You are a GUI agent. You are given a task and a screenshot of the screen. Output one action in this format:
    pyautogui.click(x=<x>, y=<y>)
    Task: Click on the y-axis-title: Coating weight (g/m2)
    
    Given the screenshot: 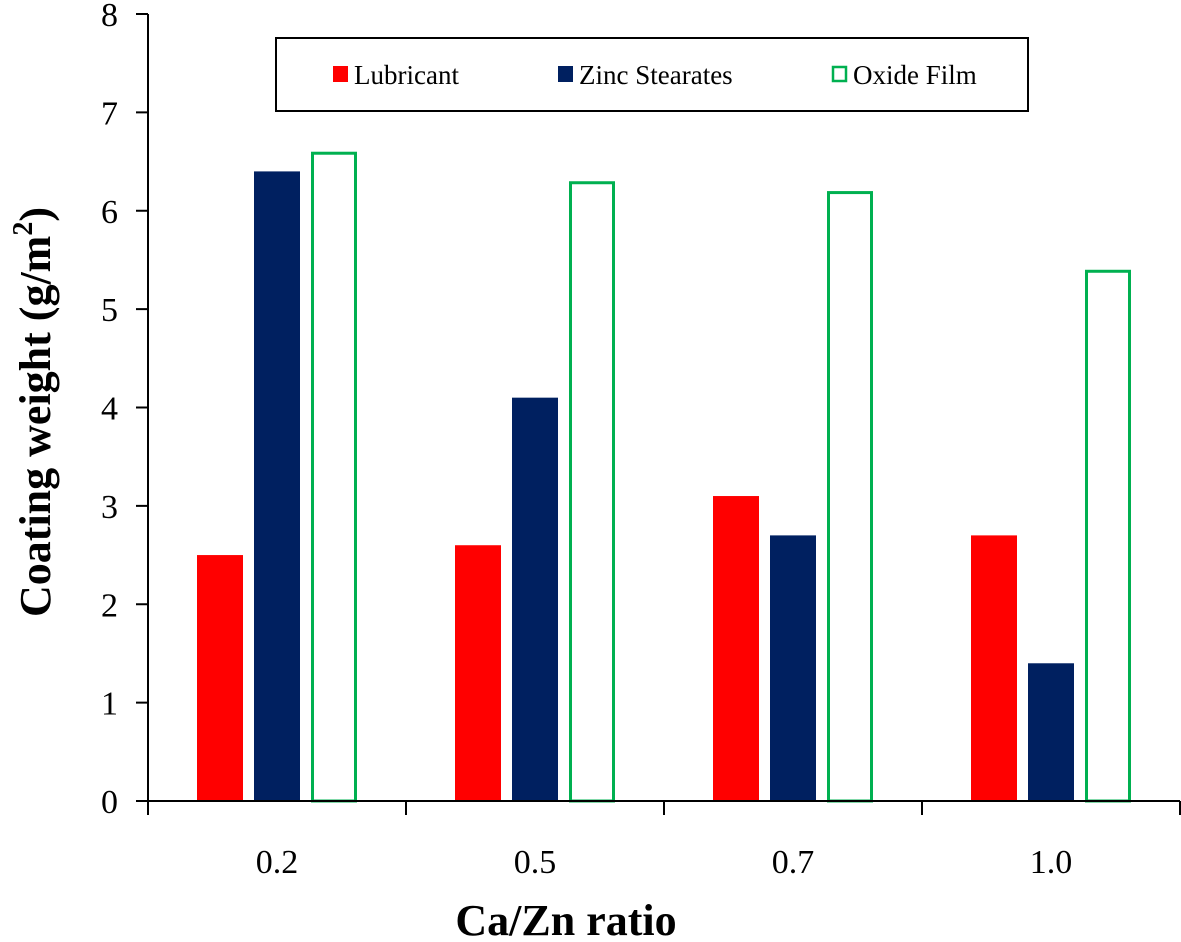 What is the action you would take?
    pyautogui.click(x=34, y=412)
    